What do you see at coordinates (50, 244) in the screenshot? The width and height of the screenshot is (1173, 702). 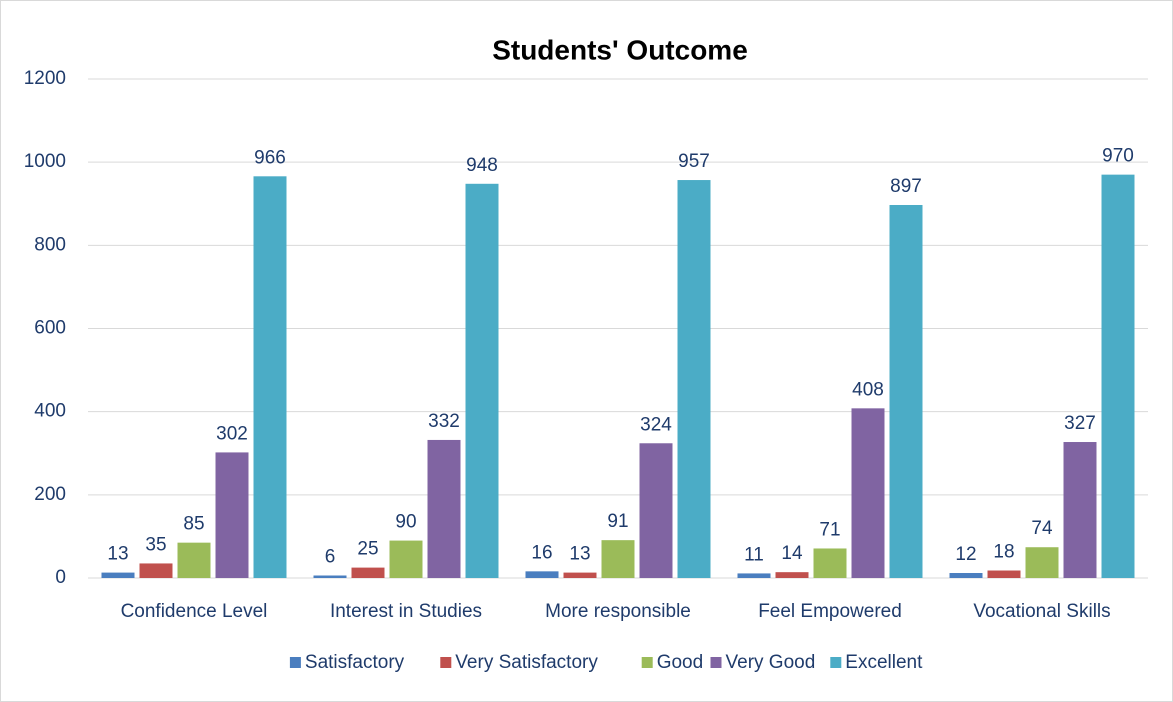 I see `y-tick-label: 800` at bounding box center [50, 244].